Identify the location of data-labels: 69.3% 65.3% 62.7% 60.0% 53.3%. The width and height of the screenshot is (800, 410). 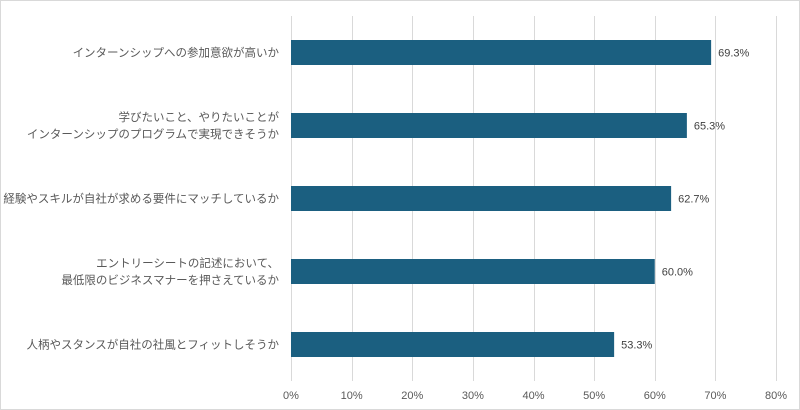
(685, 200).